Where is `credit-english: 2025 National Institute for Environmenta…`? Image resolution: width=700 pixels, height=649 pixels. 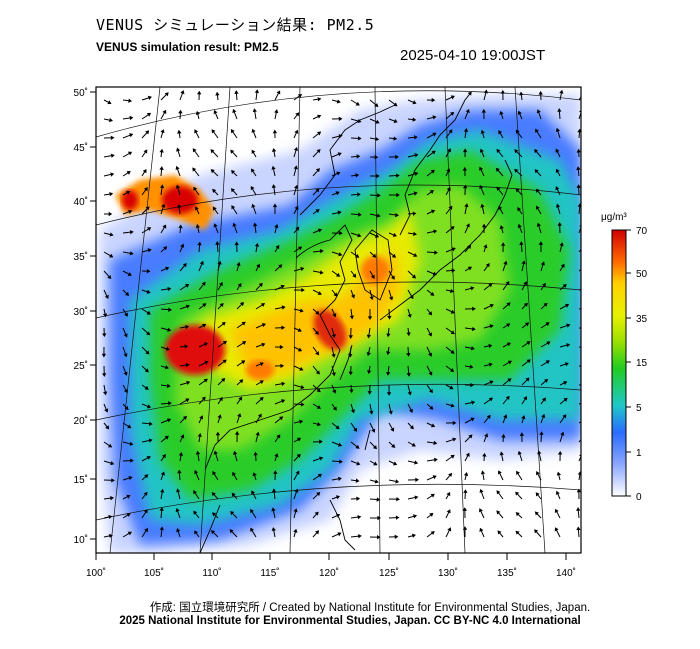
credit-english: 2025 National Institute for Environmenta… is located at coordinates (350, 621).